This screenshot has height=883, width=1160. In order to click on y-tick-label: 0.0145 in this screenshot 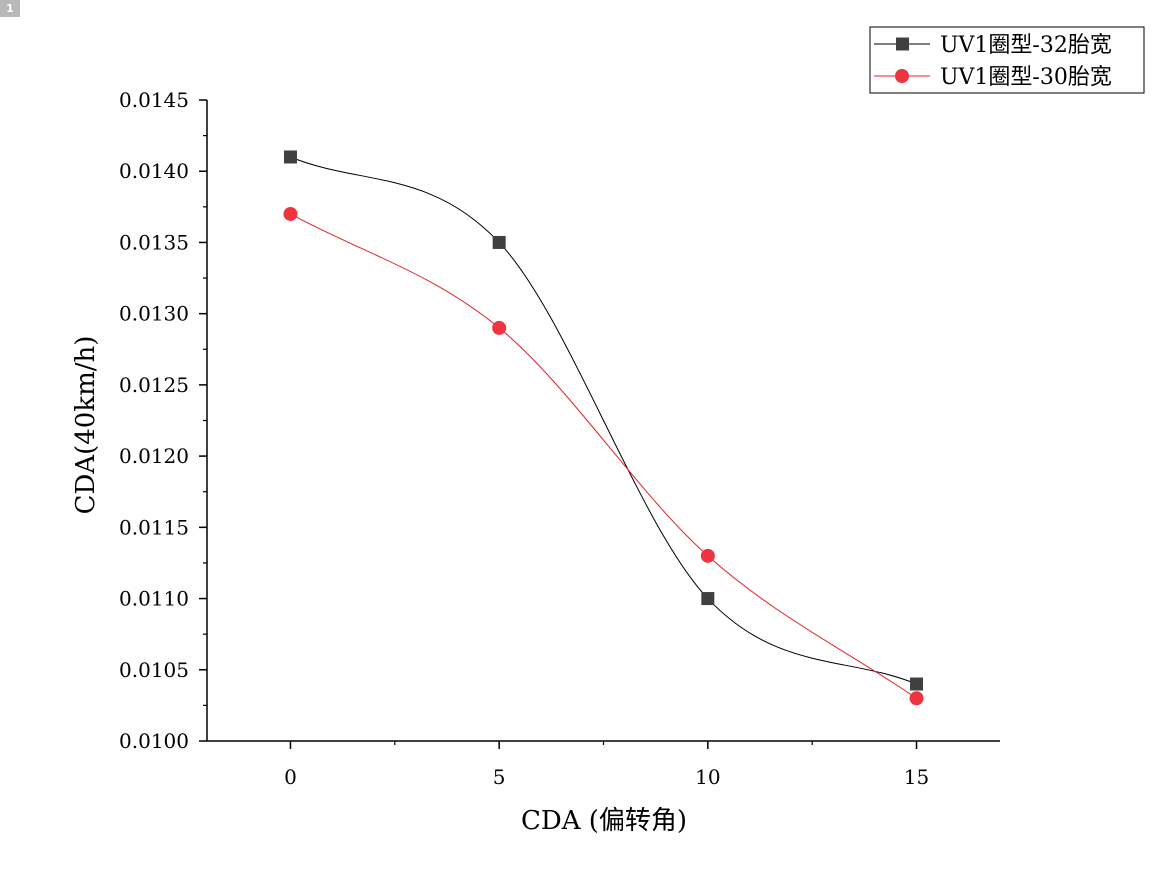, I will do `click(154, 100)`.